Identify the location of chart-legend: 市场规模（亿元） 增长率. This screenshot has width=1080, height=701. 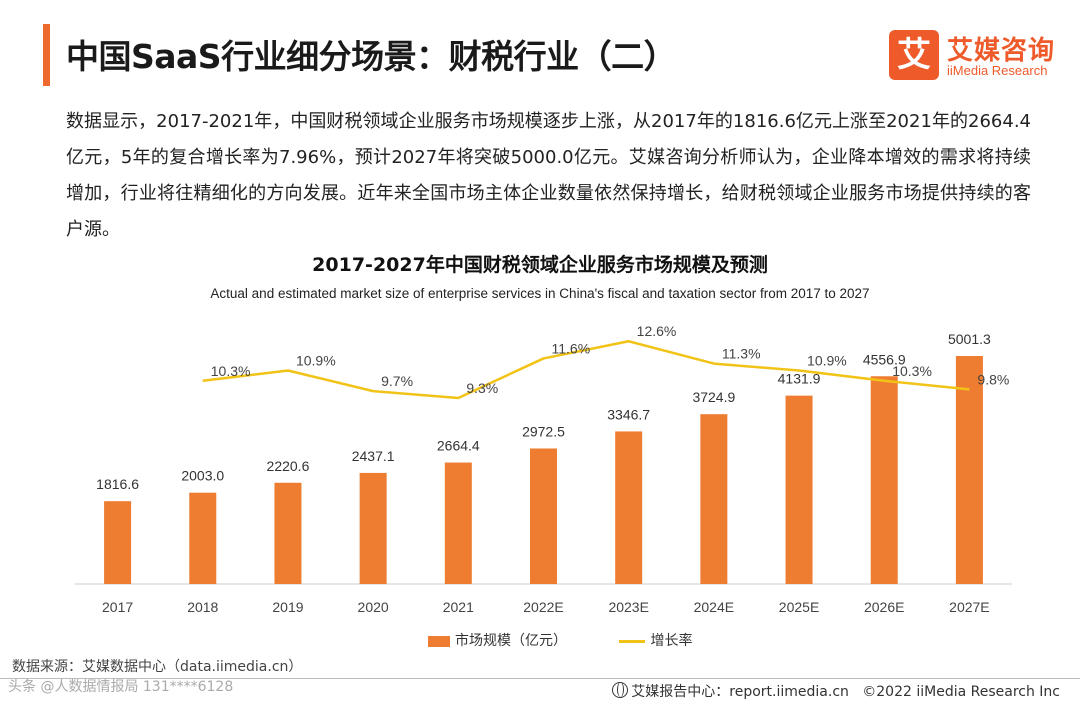
(560, 640).